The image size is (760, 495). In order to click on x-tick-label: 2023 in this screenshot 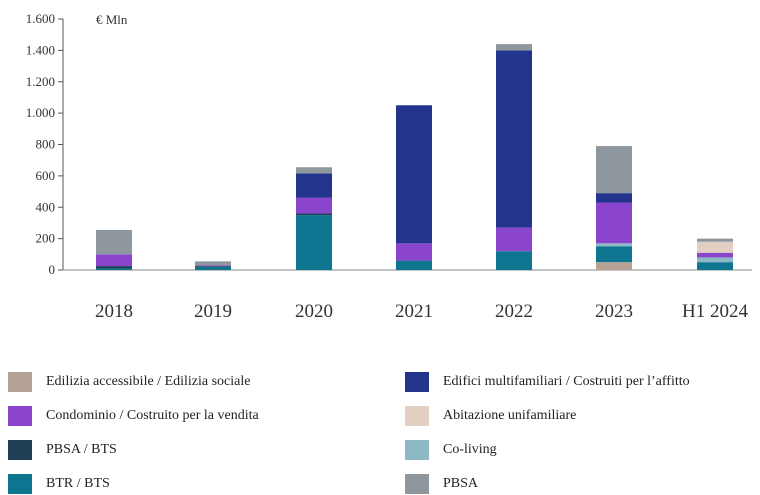, I will do `click(614, 311)`.